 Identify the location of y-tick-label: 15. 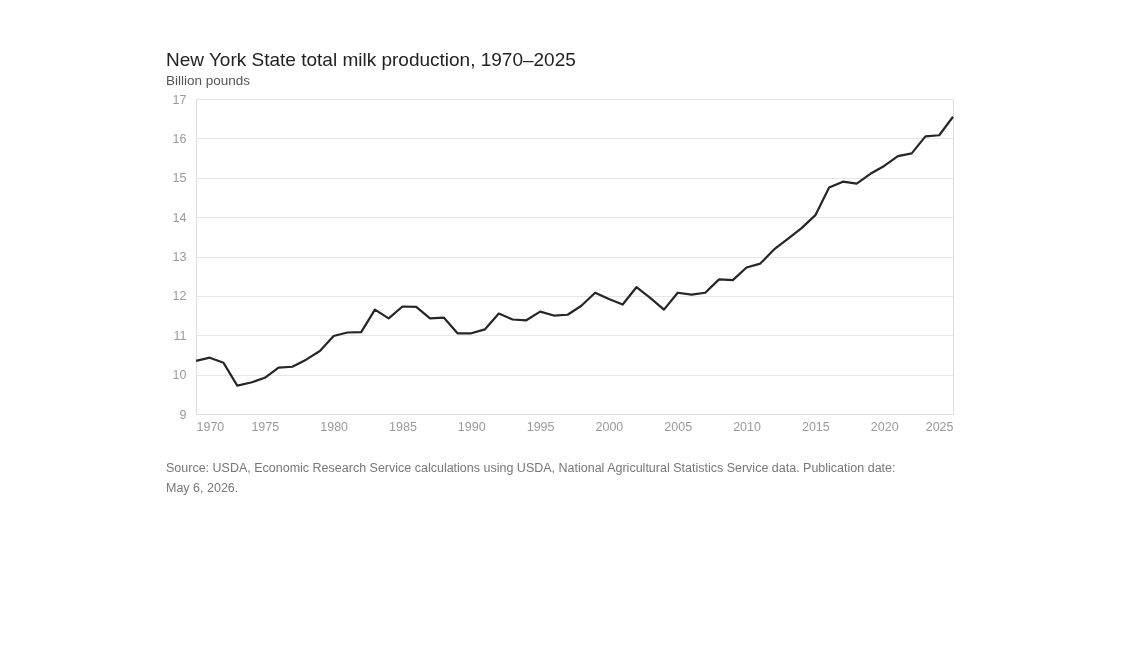
(179, 178).